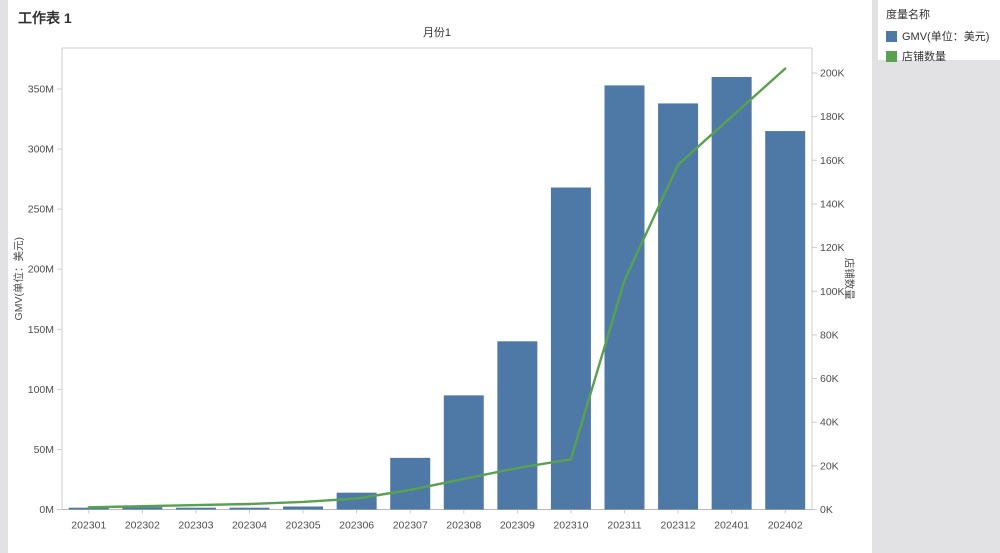 This screenshot has height=553, width=1000. Describe the element at coordinates (849, 279) in the screenshot. I see `right-axis-title: 店铺数量` at that location.